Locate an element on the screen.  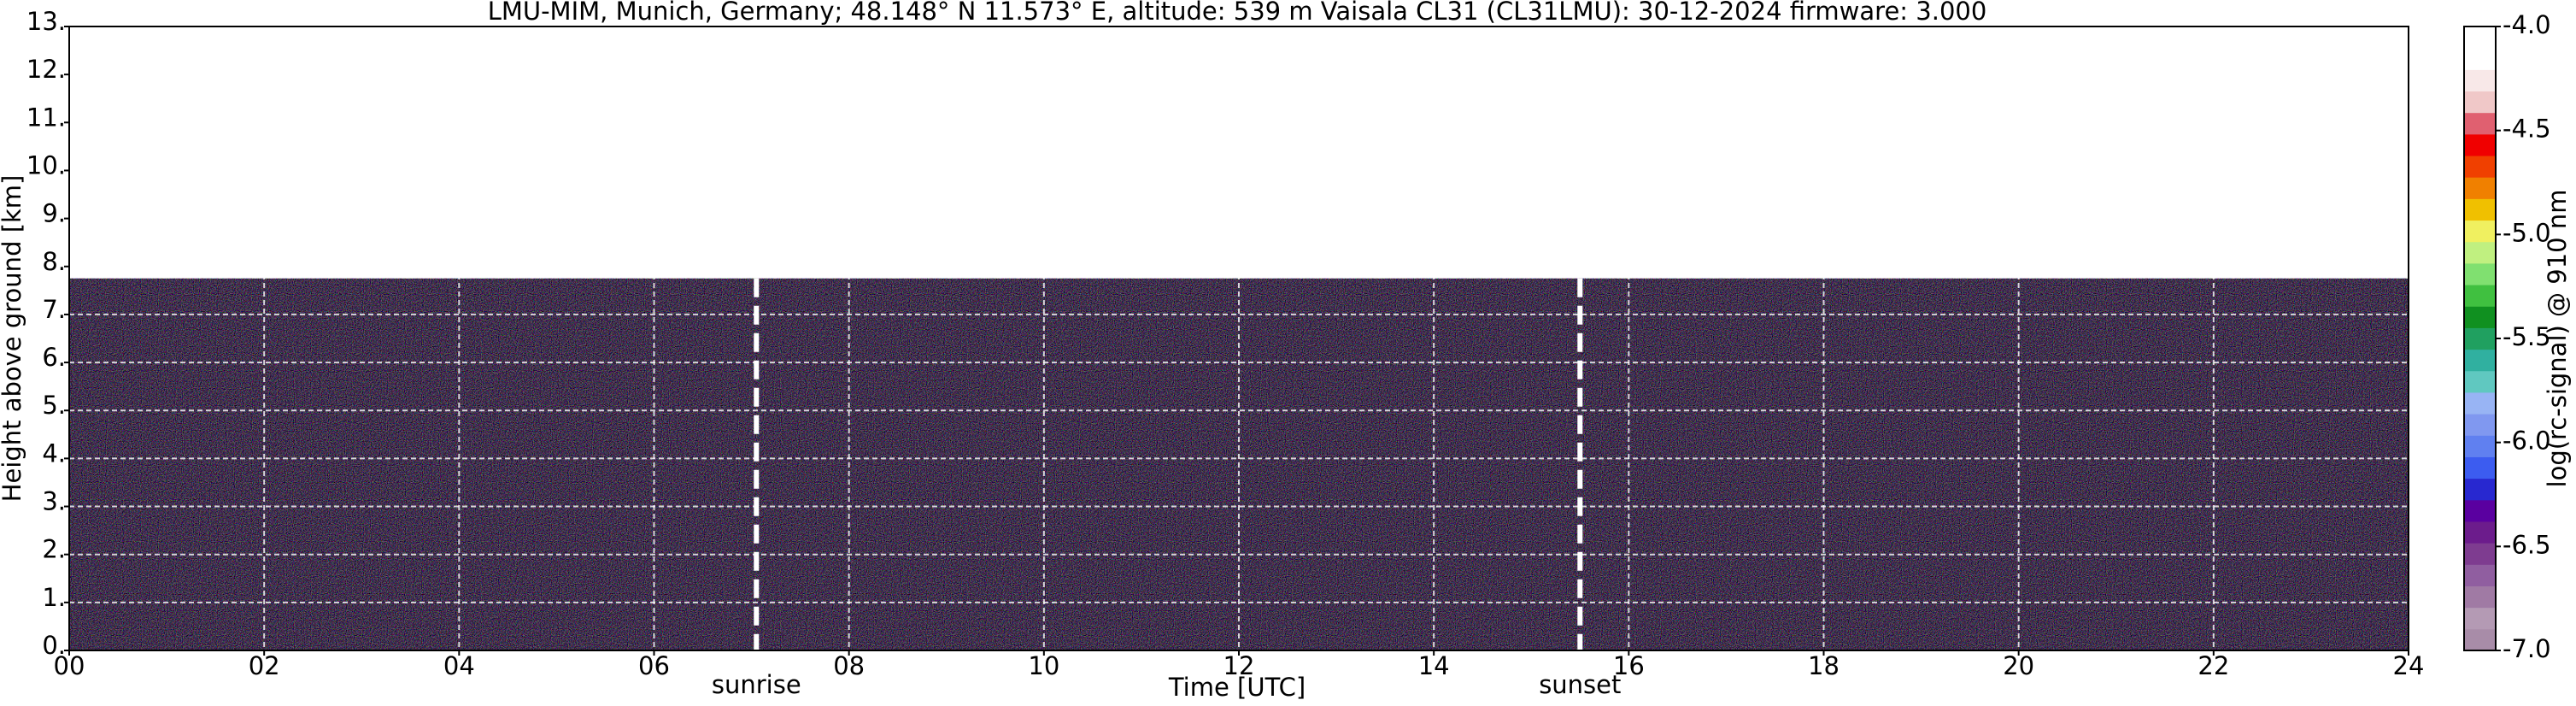
y-tick-label: 13. is located at coordinates (46, 21).